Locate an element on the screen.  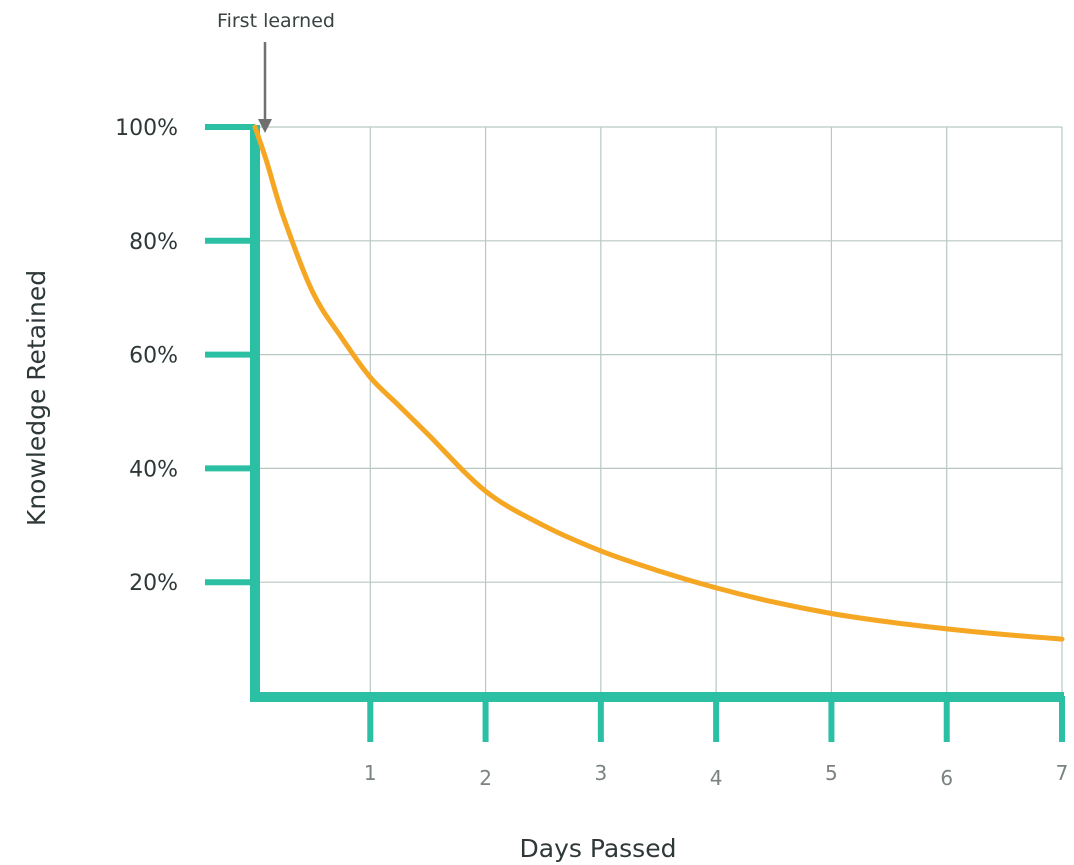
x-tick-label-4: 4 is located at coordinates (716, 778).